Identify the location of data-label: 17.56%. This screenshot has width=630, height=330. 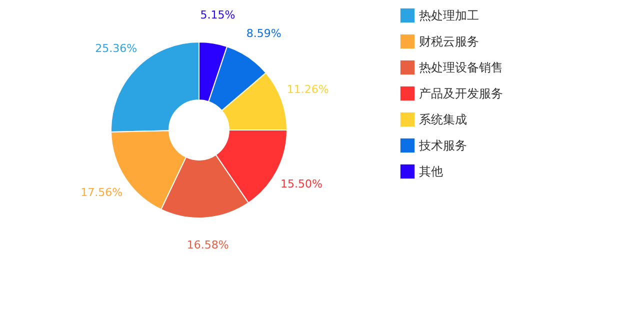
(101, 193).